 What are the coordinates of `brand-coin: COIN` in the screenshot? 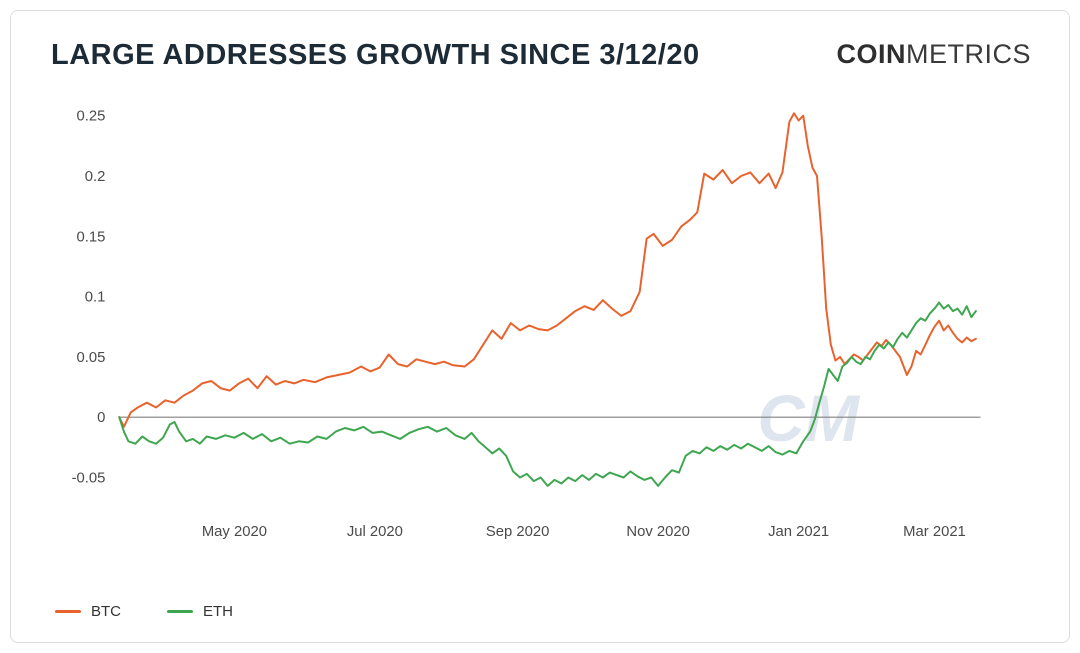 It's located at (871, 54).